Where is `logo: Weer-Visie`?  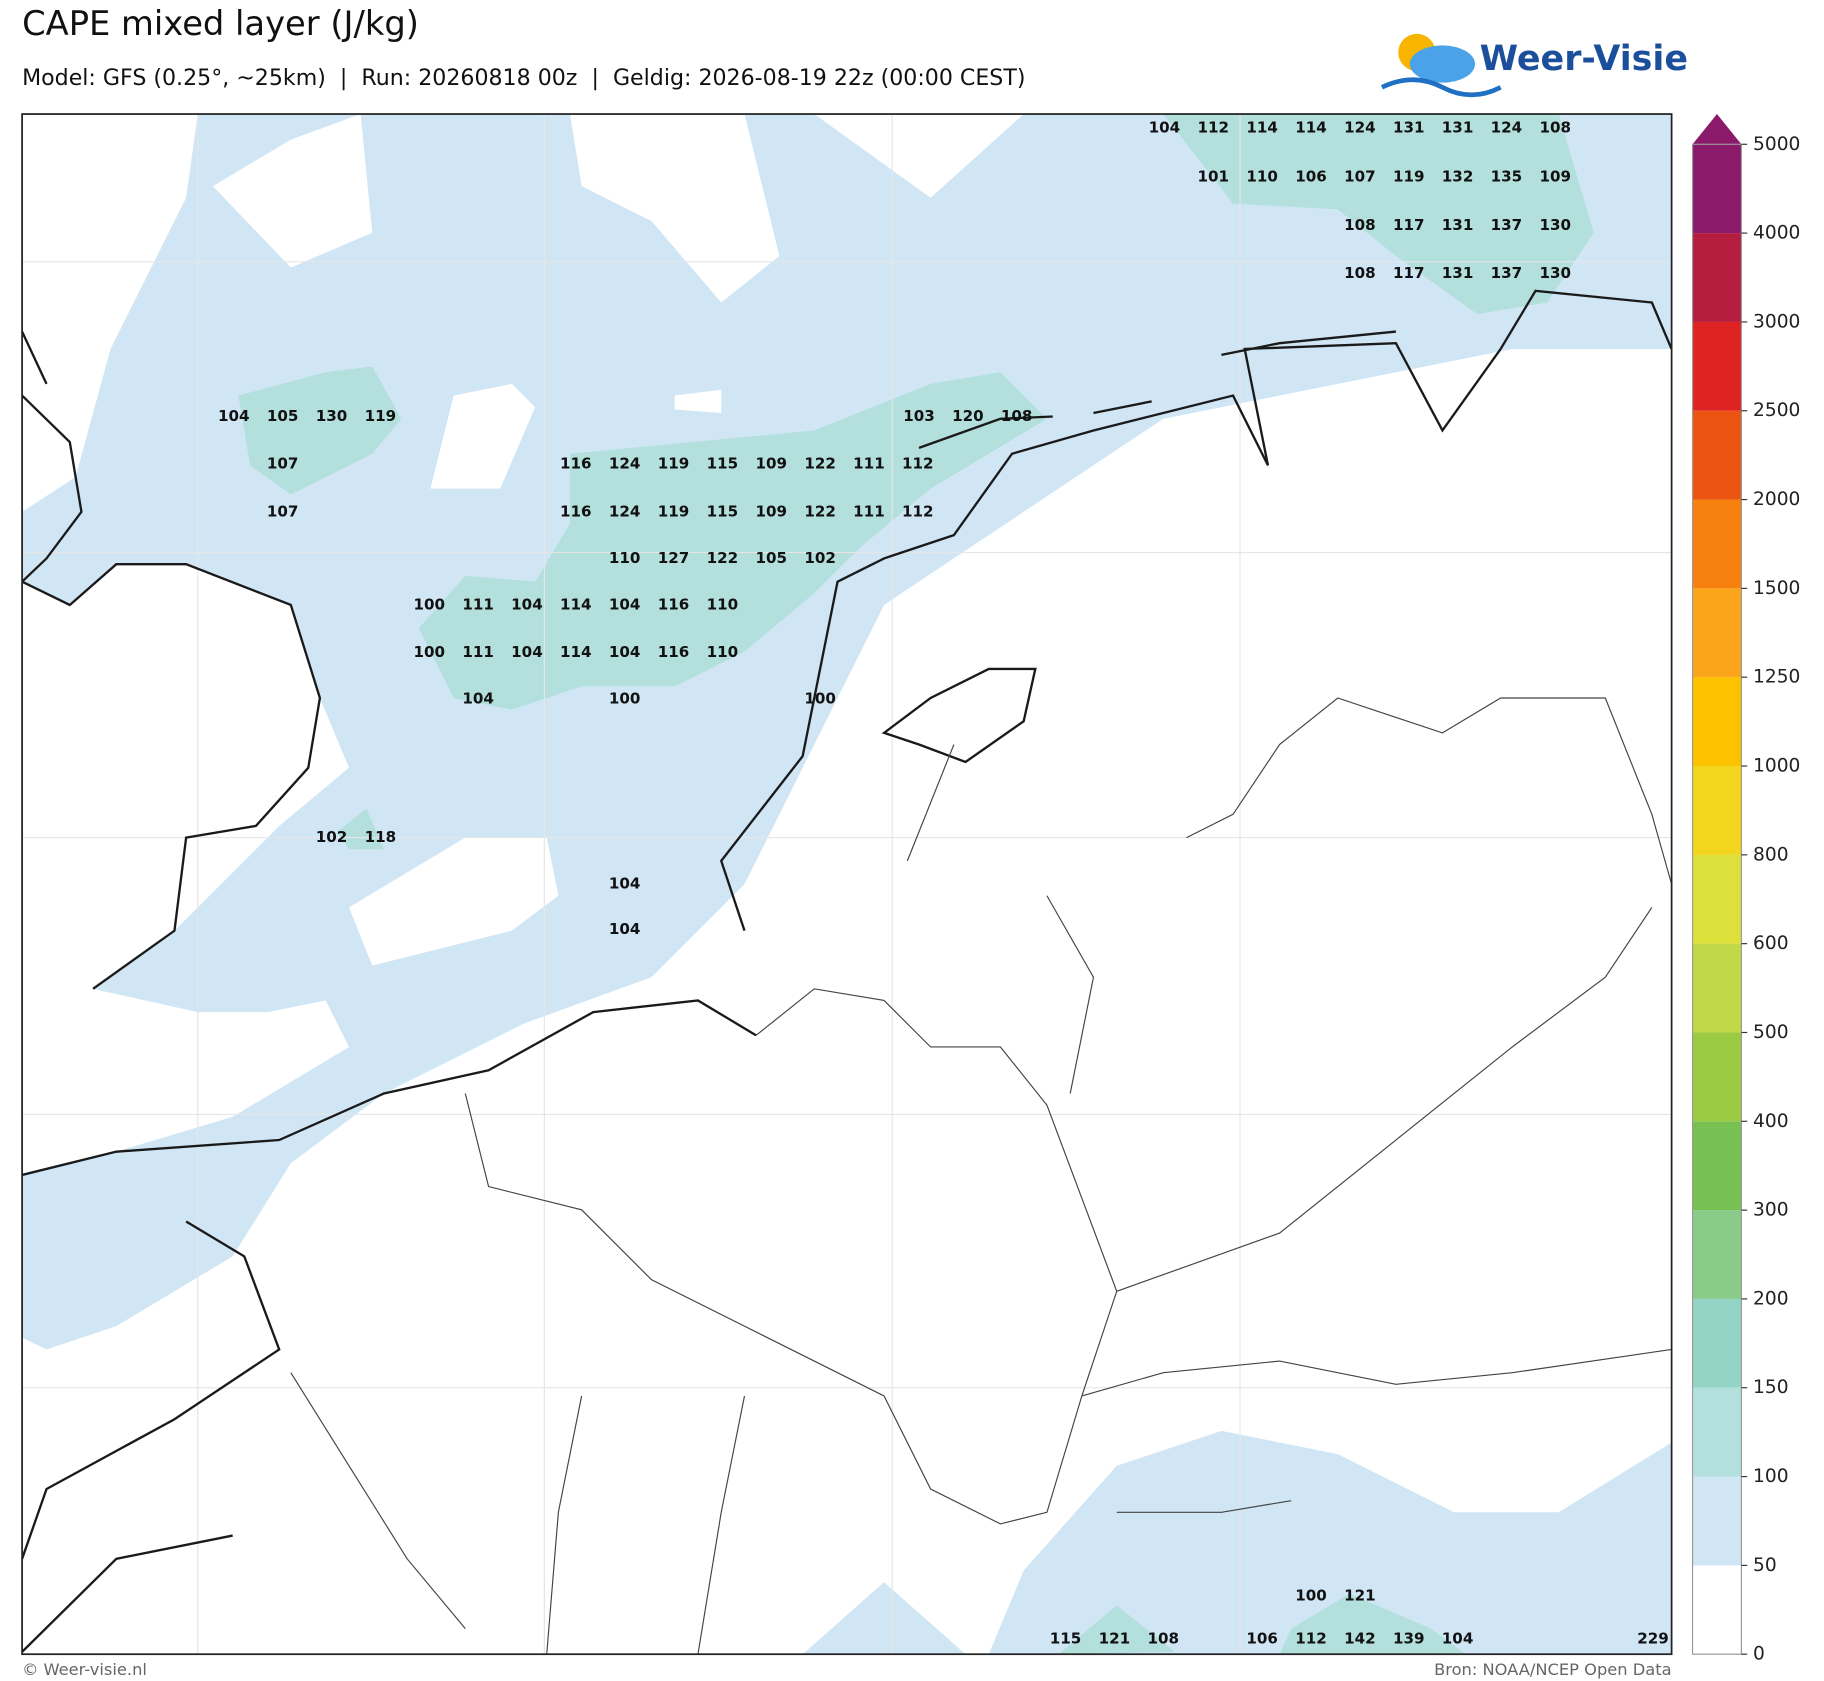
logo: Weer-Visie is located at coordinates (1534, 65).